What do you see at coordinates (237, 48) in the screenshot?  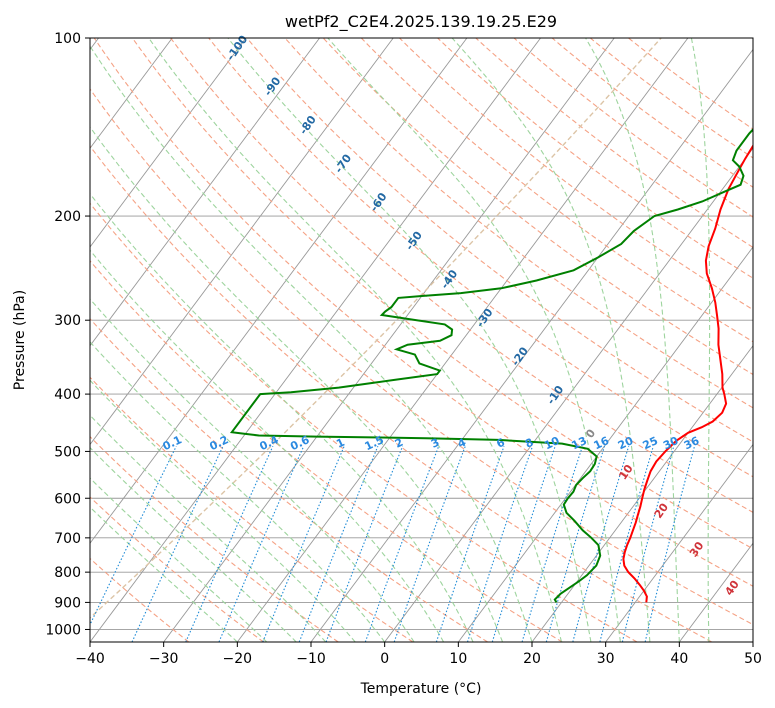 I see `adiabat-label: -100` at bounding box center [237, 48].